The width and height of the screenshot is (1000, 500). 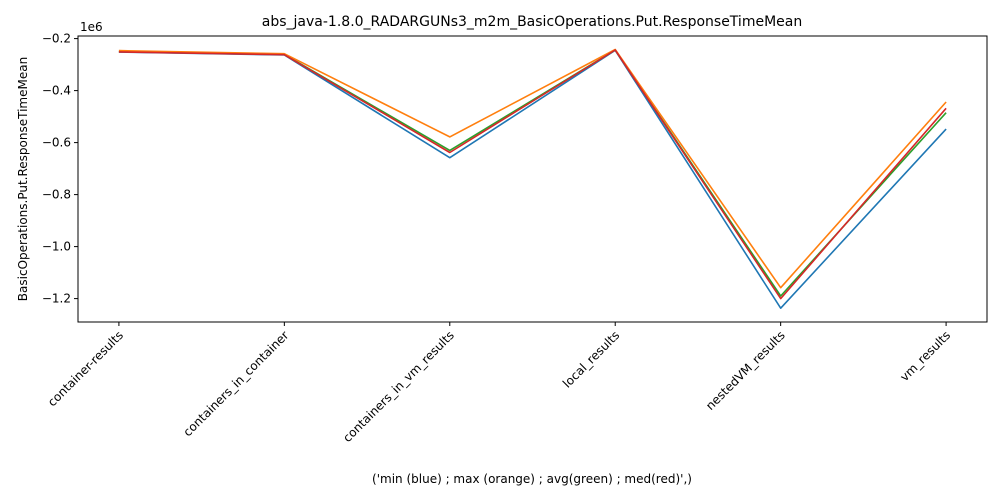 What do you see at coordinates (91, 27) in the screenshot?
I see `y-axis-offset-label: 1e6` at bounding box center [91, 27].